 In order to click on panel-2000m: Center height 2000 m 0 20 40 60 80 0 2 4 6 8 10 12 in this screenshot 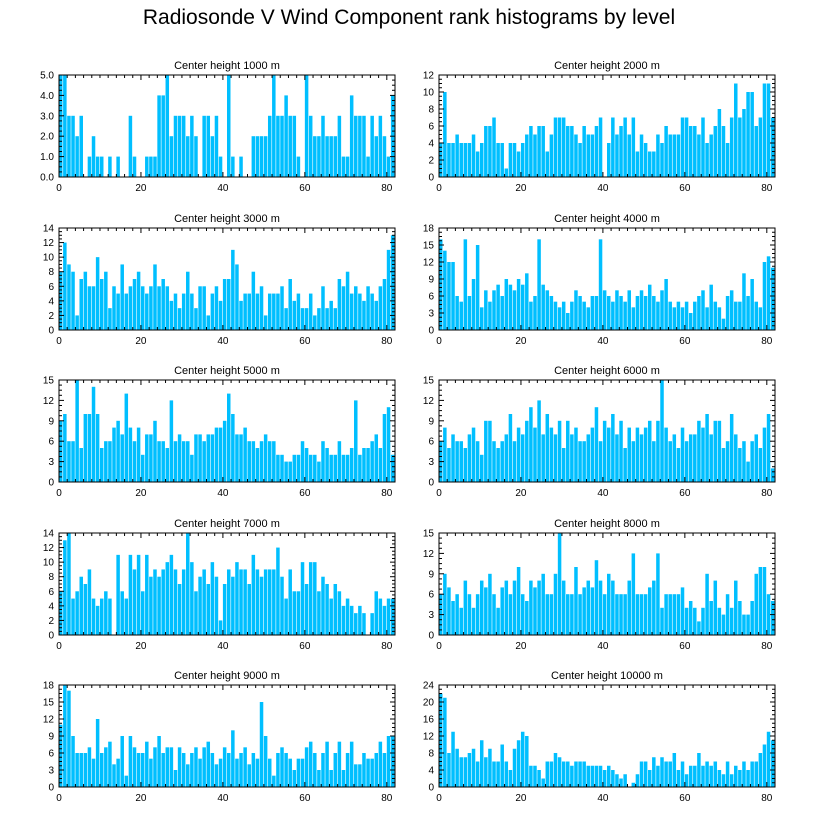, I will do `click(599, 127)`.